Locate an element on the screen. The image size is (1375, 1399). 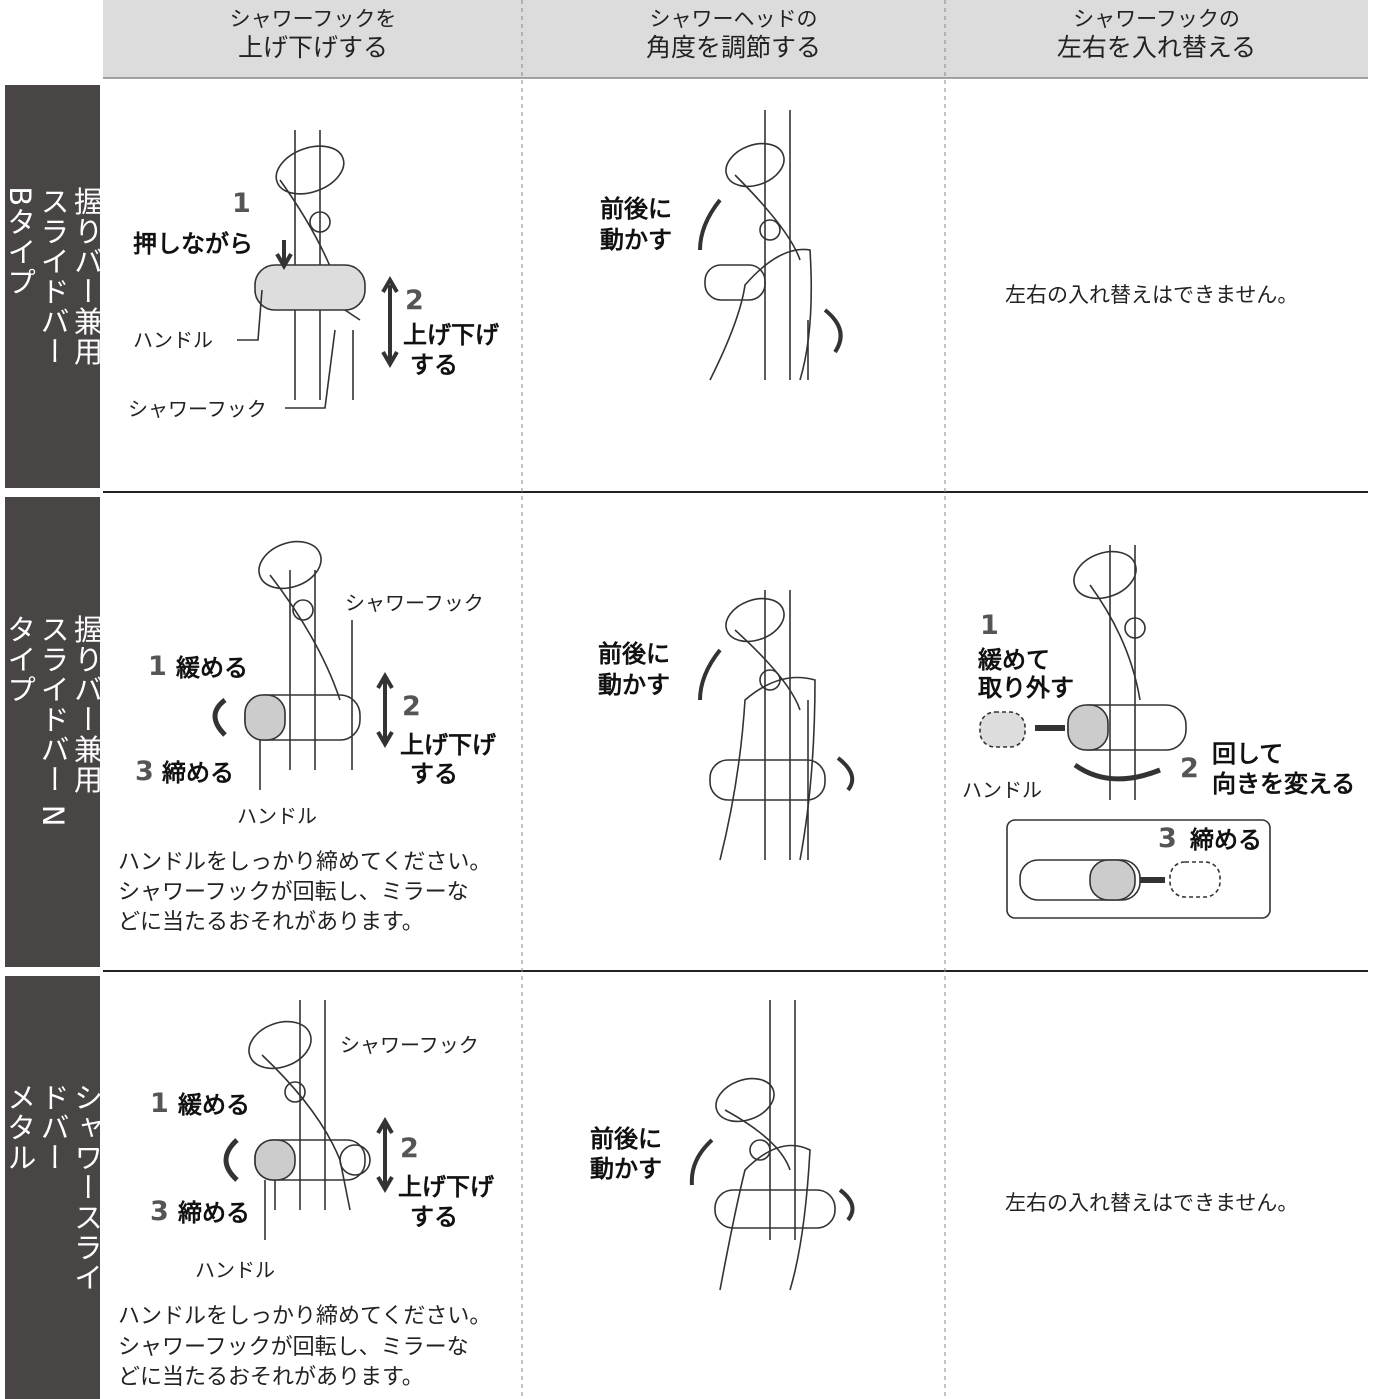
row-label: 握りバー兼用 スライドバー Bタイプ is located at coordinates (53, 286).